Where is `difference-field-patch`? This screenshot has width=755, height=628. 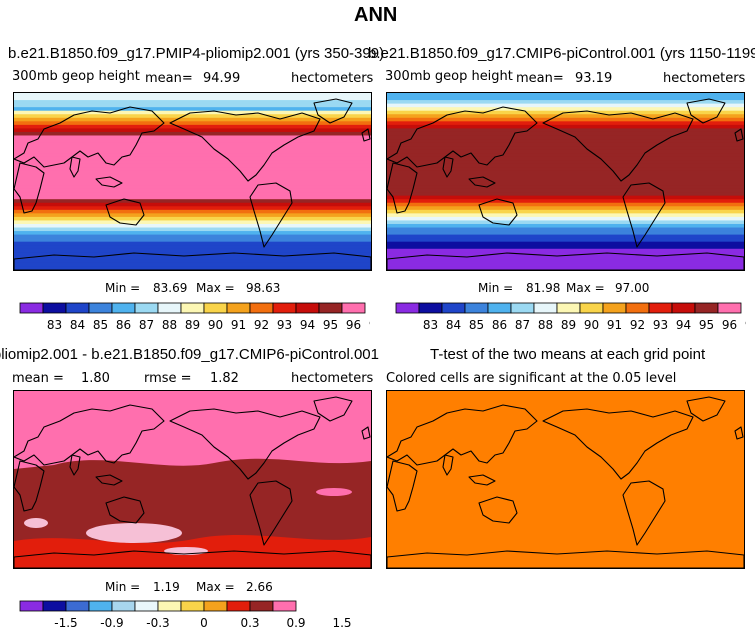
difference-field-patch is located at coordinates (334, 492).